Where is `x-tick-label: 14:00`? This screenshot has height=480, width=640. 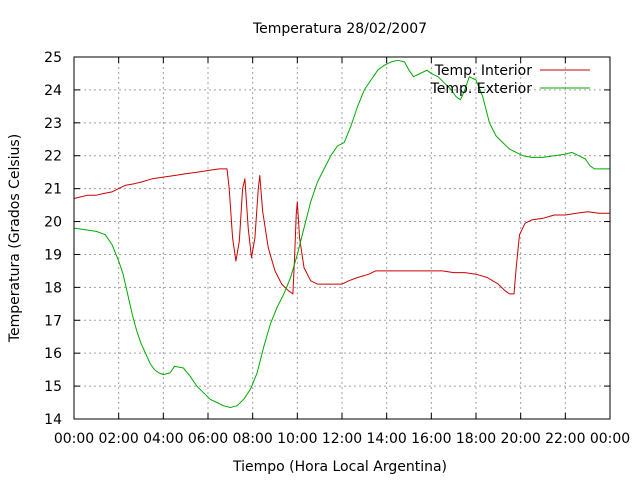
x-tick-label: 14:00 is located at coordinates (386, 439).